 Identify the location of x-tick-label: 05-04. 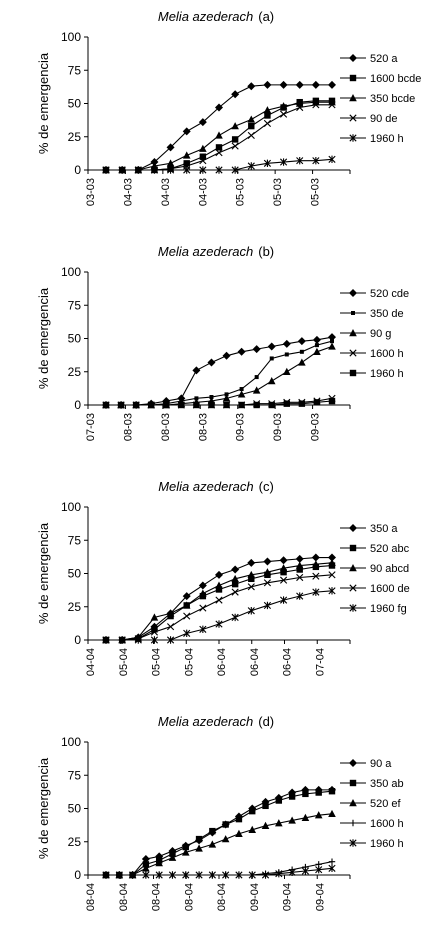
(189, 662).